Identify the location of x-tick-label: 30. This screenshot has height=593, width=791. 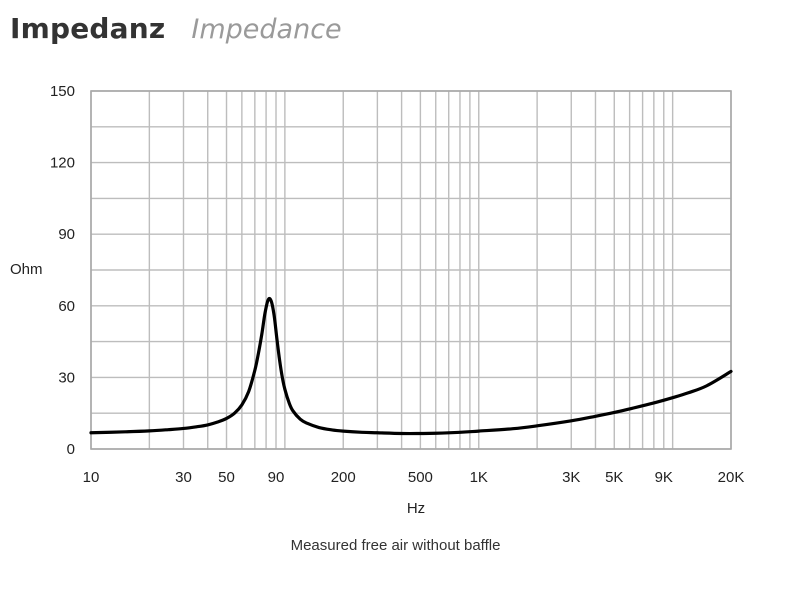
(183, 477).